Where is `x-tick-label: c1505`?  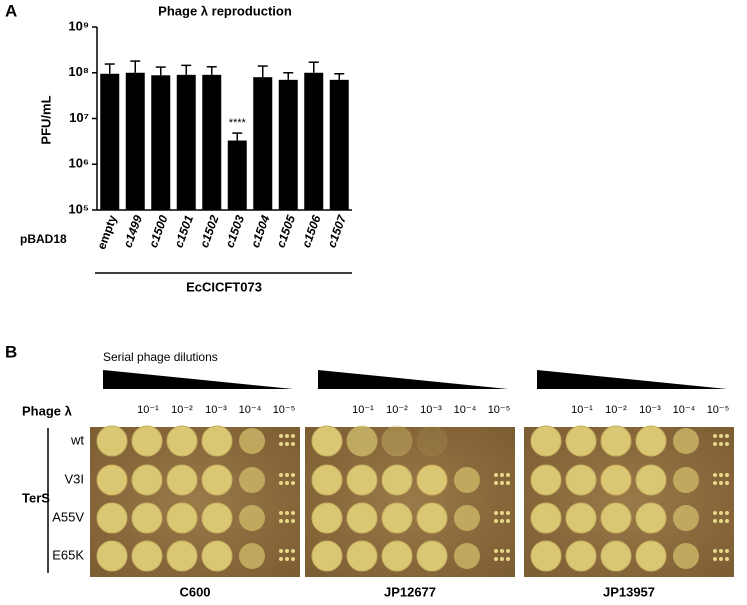 x-tick-label: c1505 is located at coordinates (285, 231).